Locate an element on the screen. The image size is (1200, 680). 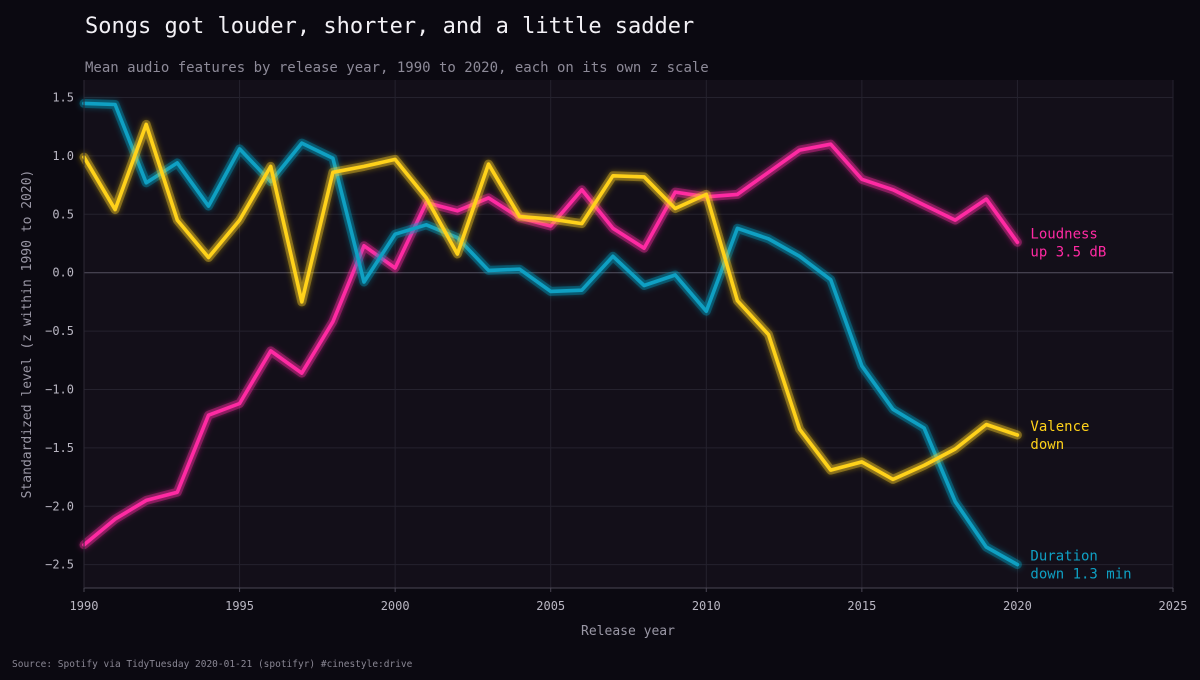
y-tick-label: −2.5 is located at coordinates (59, 565).